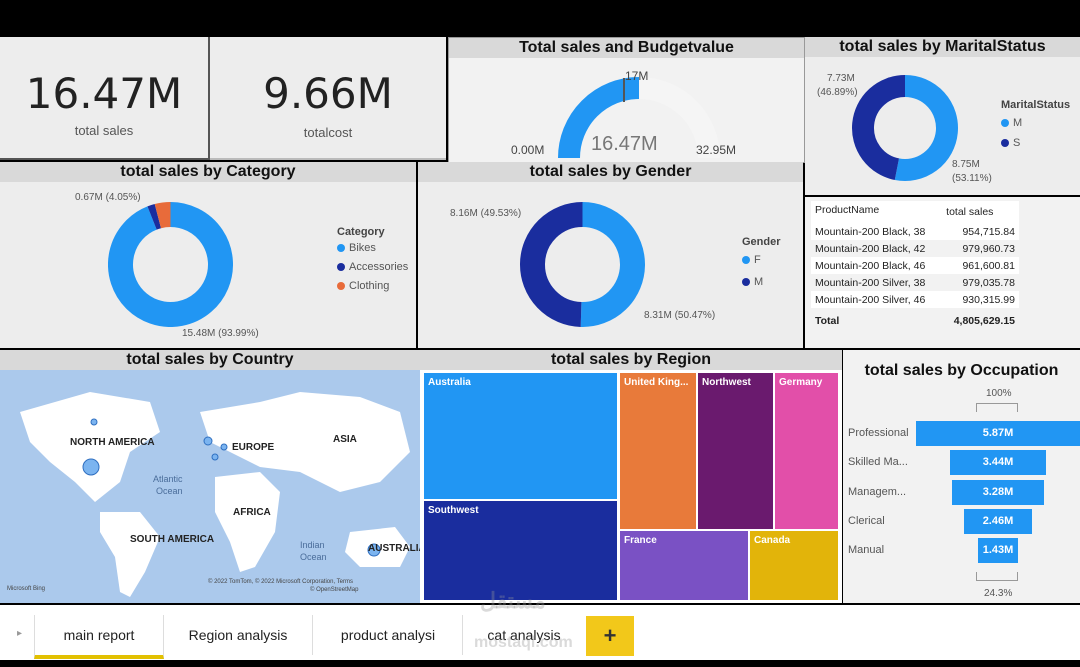  I want to click on funnel-bar: 5.87M, so click(998, 433).